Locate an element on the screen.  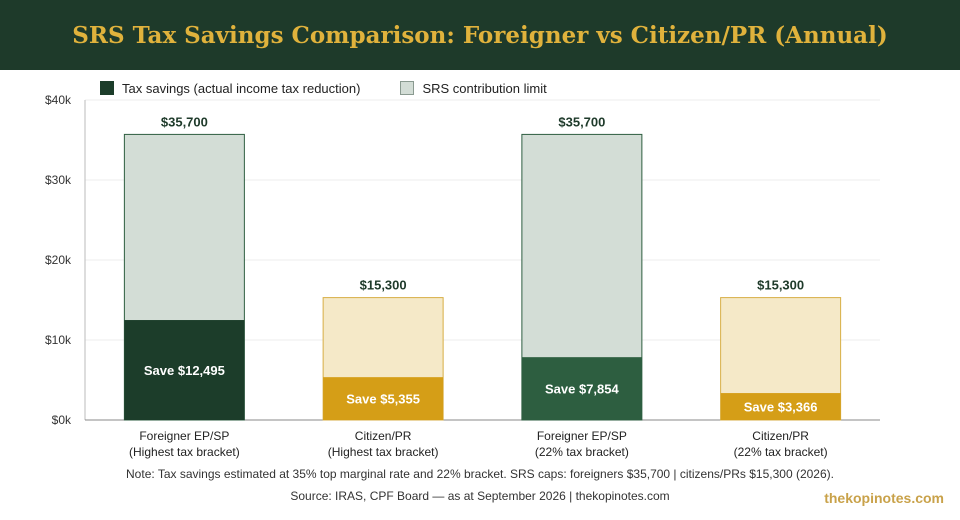
y-tick-label: $30k is located at coordinates (58, 180).